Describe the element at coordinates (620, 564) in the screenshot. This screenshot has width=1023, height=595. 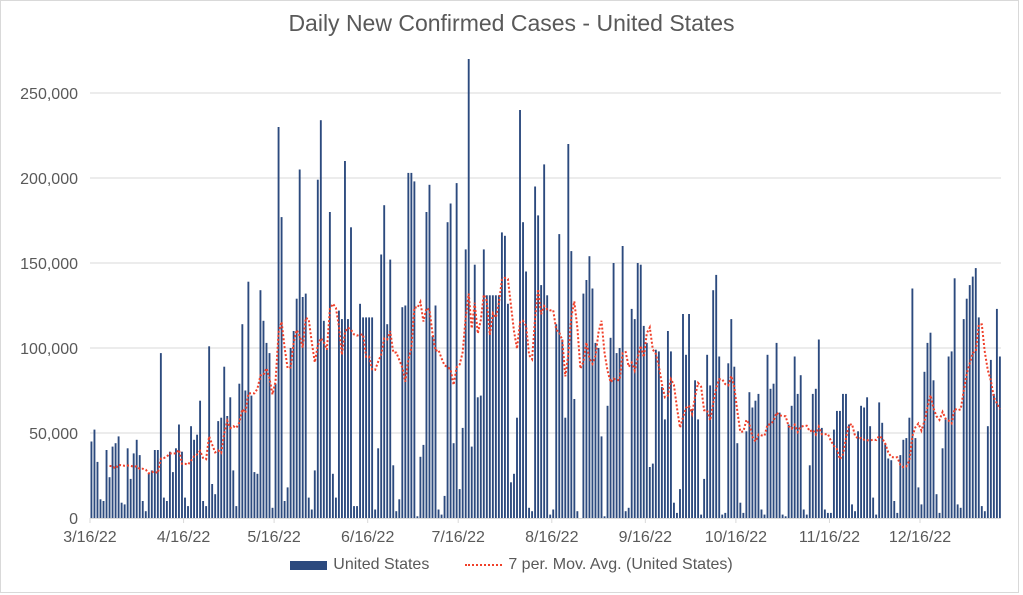
I see `legend-label-moving-average: 7 per. Mov. Avg. (United States)` at that location.